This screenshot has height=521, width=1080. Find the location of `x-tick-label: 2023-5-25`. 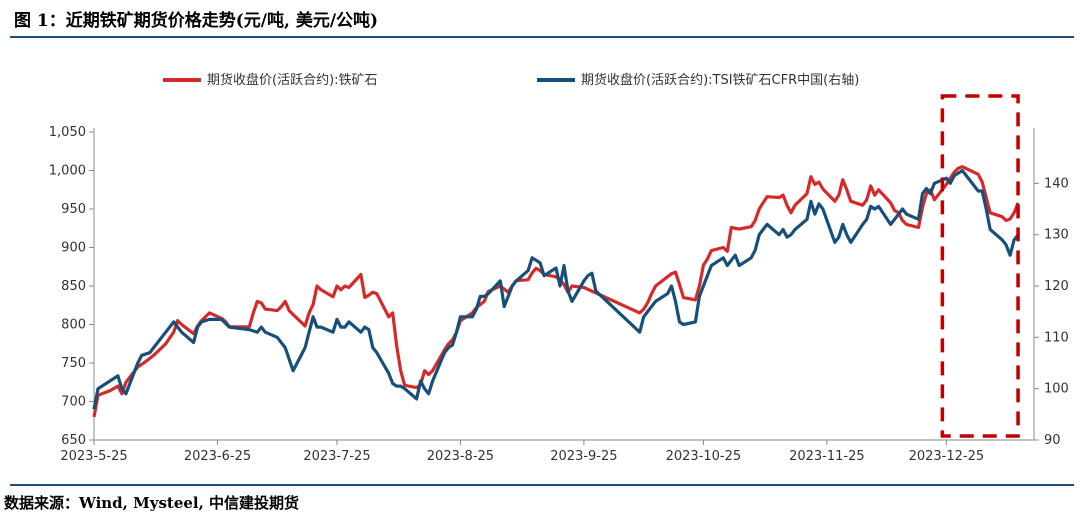

x-tick-label: 2023-5-25 is located at coordinates (93, 456).